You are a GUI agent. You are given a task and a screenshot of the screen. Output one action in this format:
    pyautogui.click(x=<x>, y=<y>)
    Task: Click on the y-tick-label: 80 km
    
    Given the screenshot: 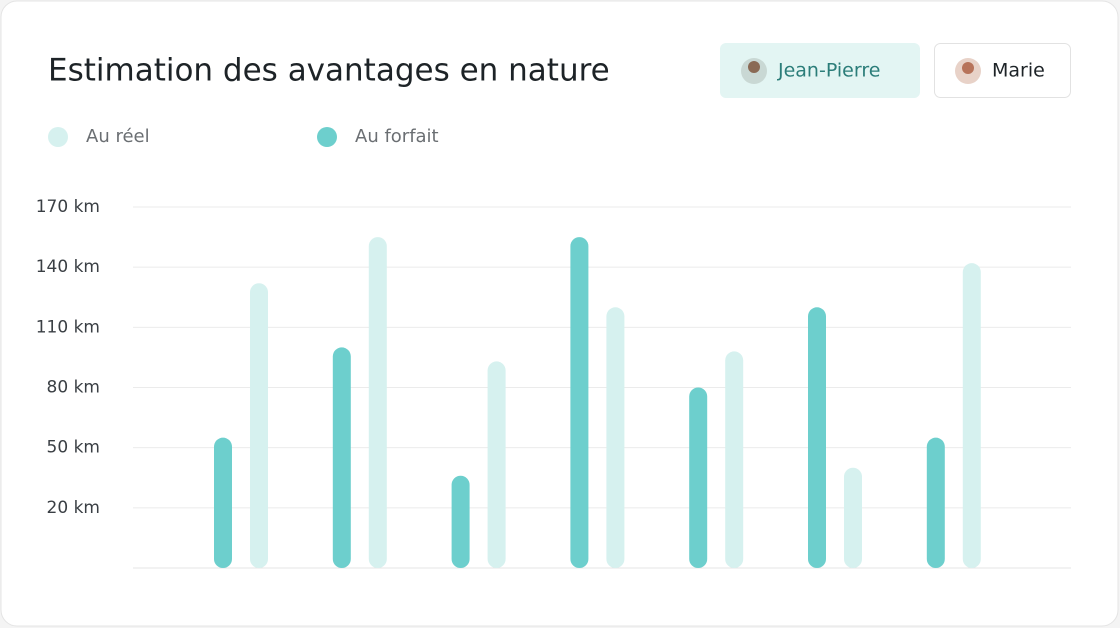 What is the action you would take?
    pyautogui.click(x=73, y=388)
    